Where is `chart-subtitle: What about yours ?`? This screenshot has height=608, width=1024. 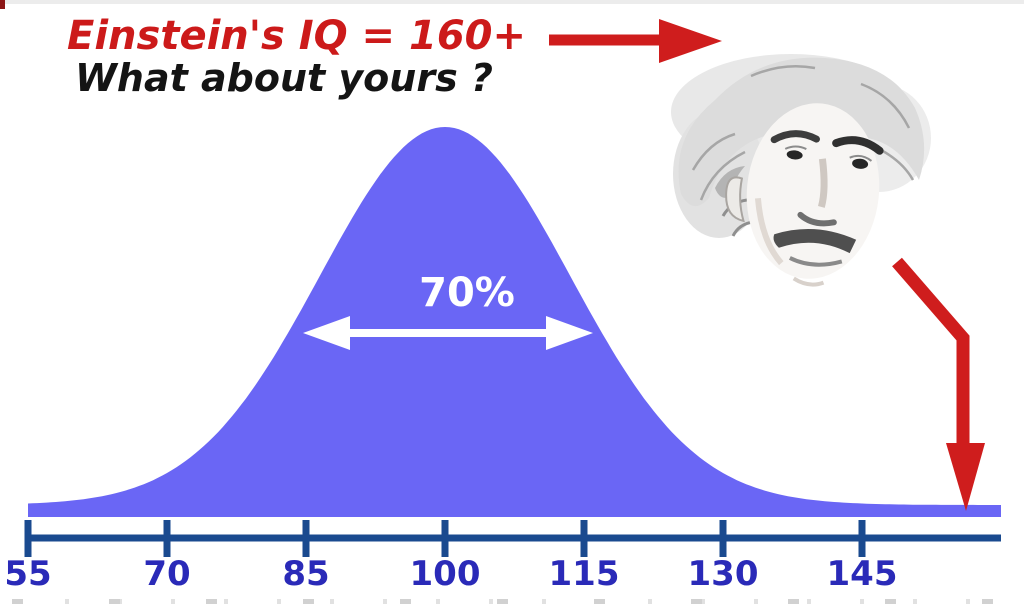
chart-subtitle: What about yours ? is located at coordinates (284, 78).